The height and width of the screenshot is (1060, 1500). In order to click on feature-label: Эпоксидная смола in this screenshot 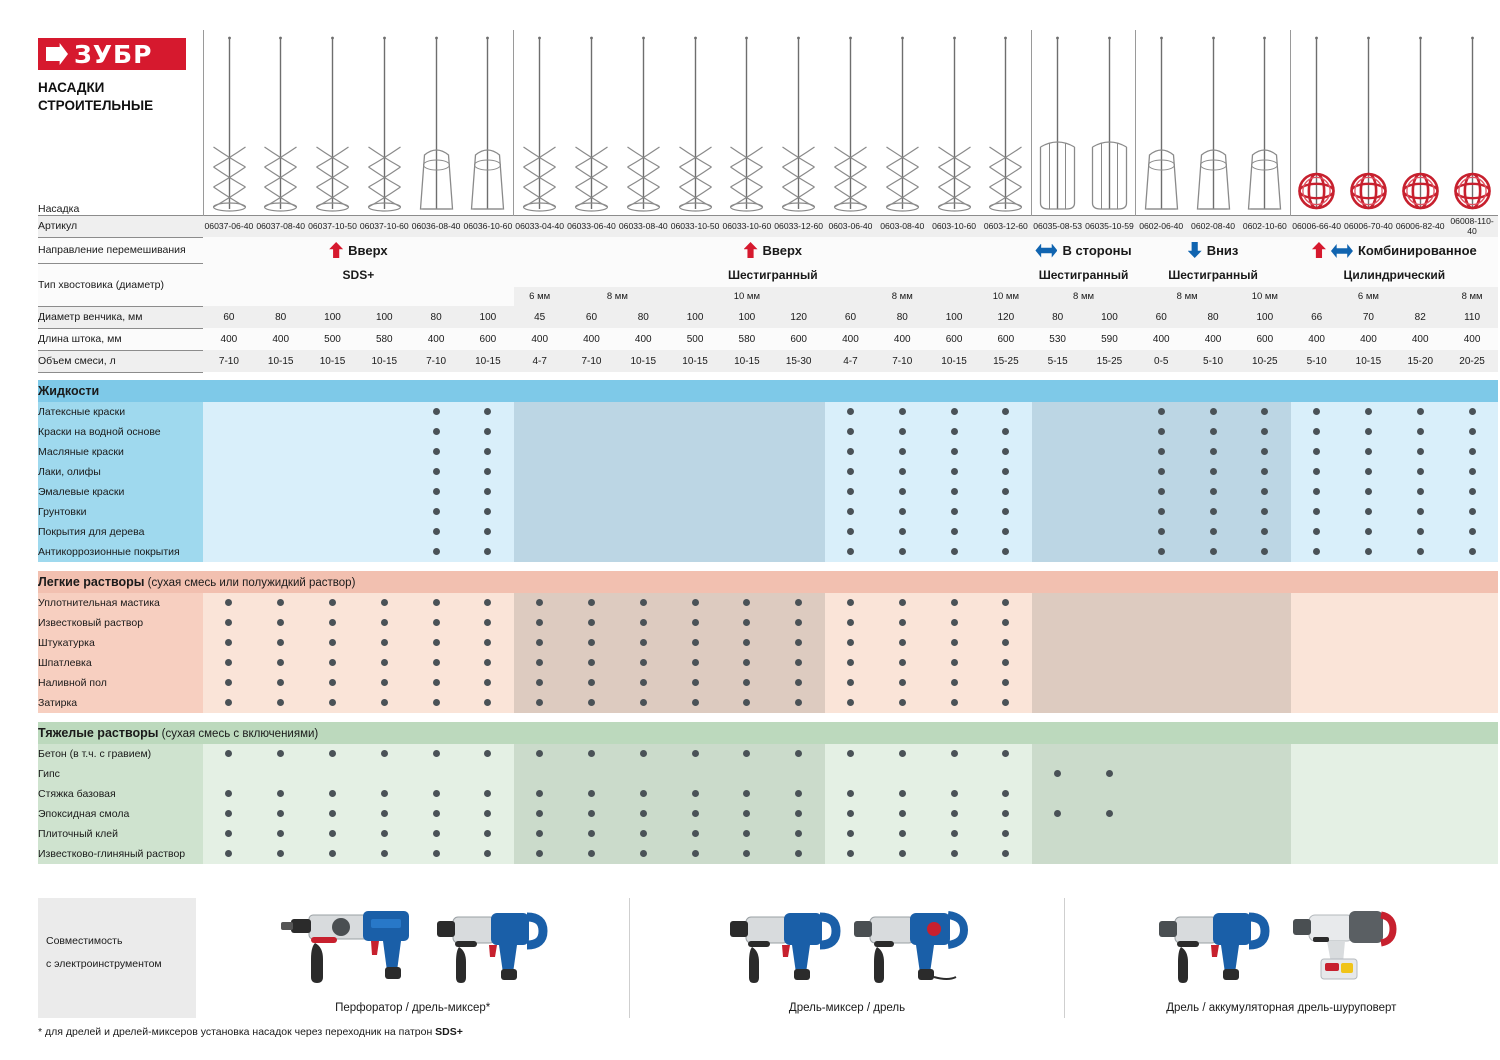, I will do `click(120, 814)`.